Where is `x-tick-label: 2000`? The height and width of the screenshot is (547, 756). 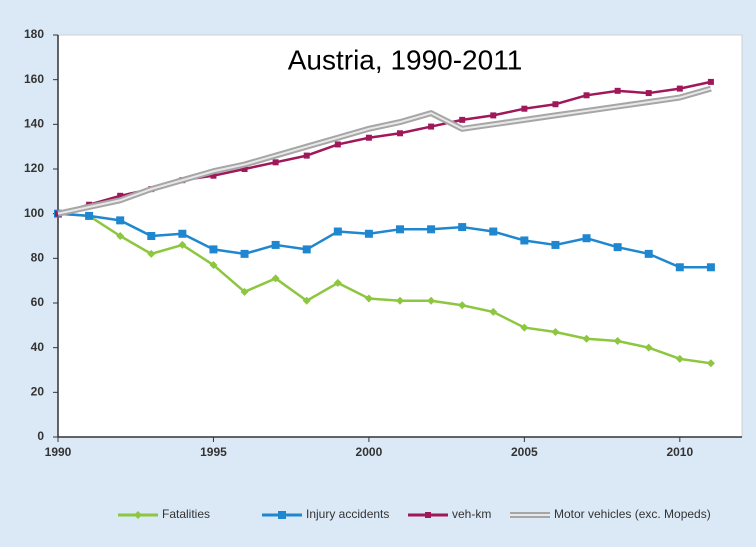
x-tick-label: 2000 is located at coordinates (369, 452).